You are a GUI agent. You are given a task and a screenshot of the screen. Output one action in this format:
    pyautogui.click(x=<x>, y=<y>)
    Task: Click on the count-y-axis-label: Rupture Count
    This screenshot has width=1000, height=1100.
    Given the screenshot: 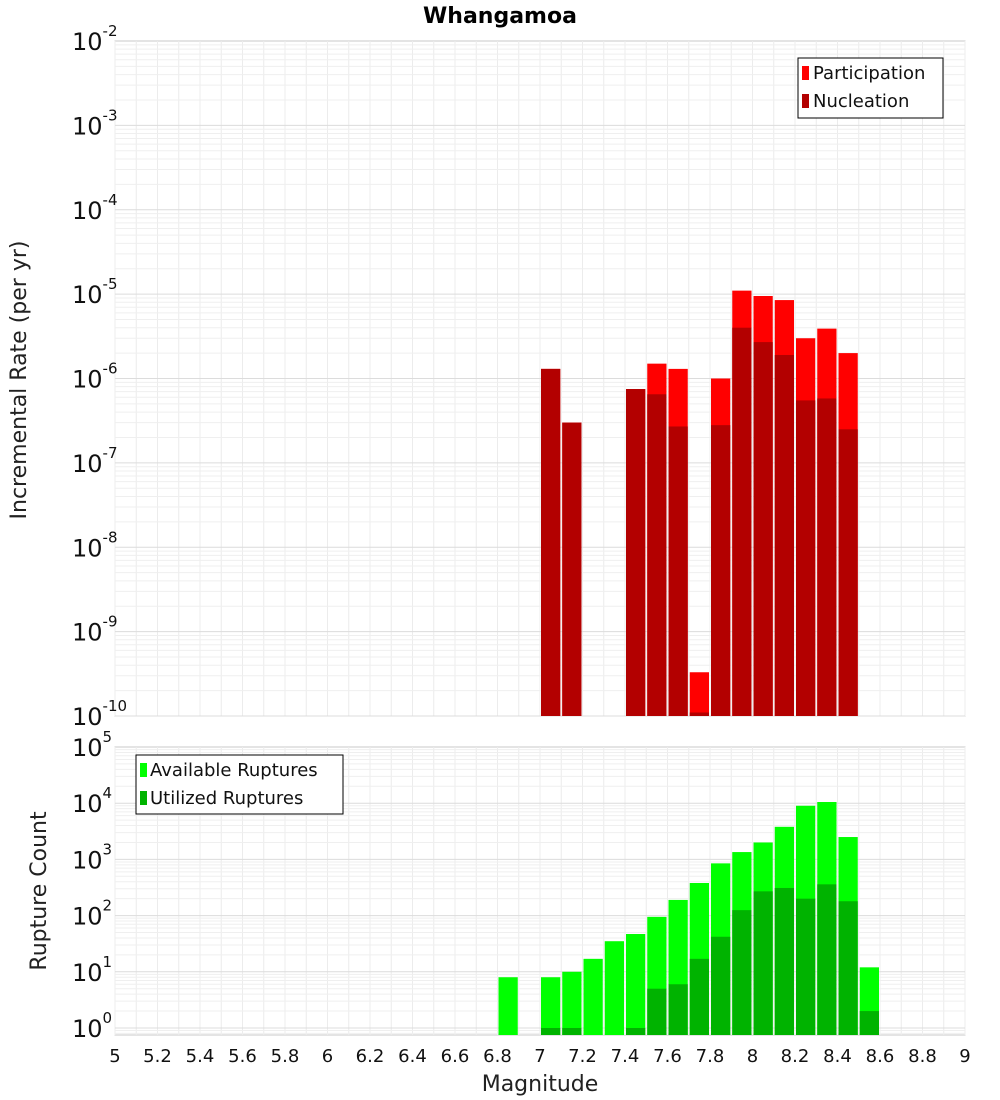 What is the action you would take?
    pyautogui.click(x=39, y=891)
    